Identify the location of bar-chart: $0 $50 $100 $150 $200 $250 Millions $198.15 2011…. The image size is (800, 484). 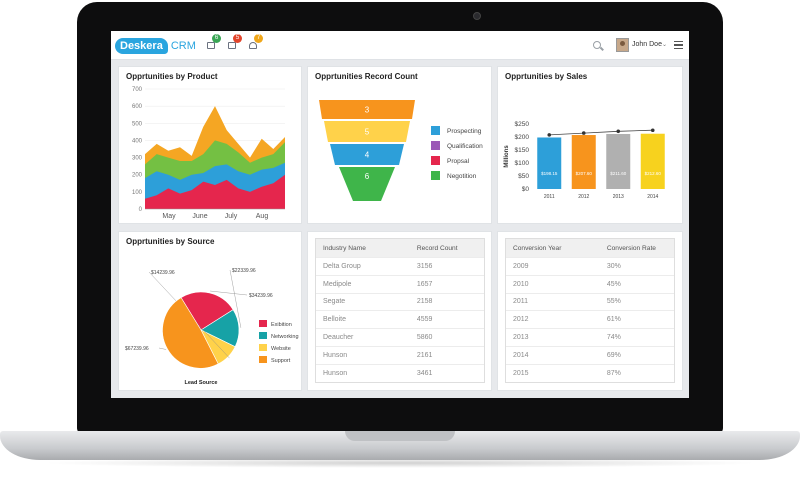
(584, 160).